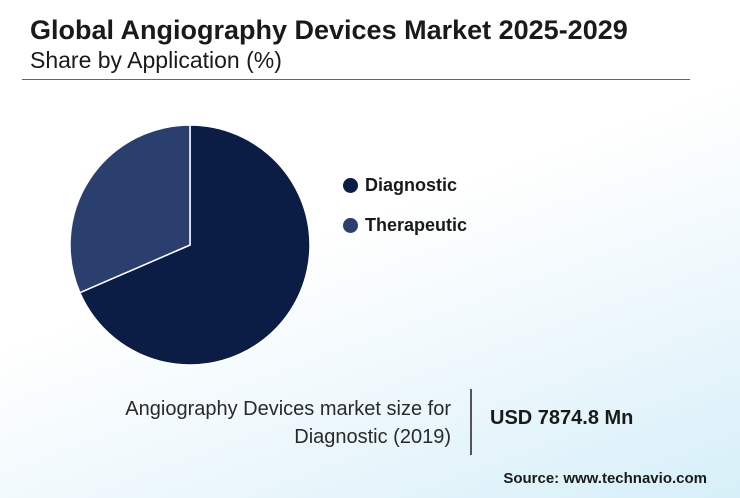 This screenshot has height=498, width=740. I want to click on legend-label-diagnostic: Diagnostic, so click(411, 184).